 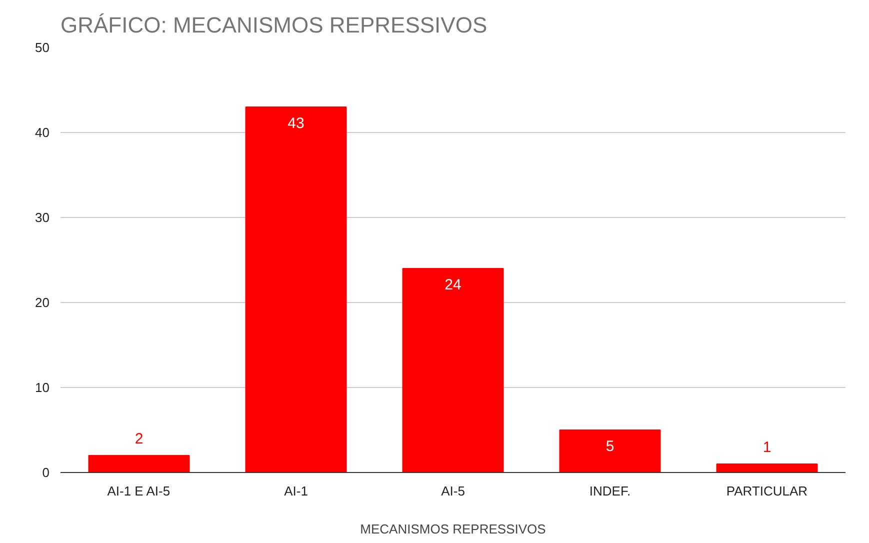 What do you see at coordinates (767, 491) in the screenshot?
I see `x-tick-label: PARTICULAR` at bounding box center [767, 491].